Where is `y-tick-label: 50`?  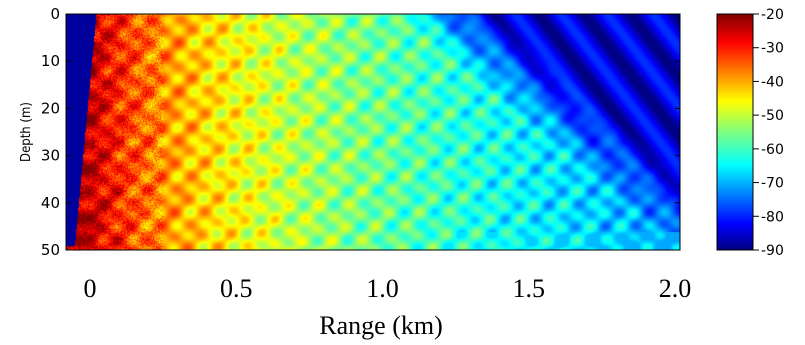 y-tick-label: 50 is located at coordinates (50, 250).